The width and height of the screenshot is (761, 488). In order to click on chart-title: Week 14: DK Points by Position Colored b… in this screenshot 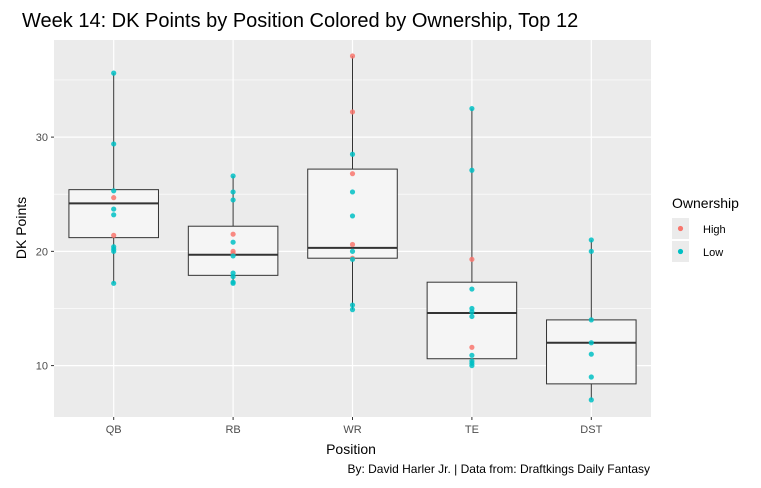, I will do `click(300, 21)`.